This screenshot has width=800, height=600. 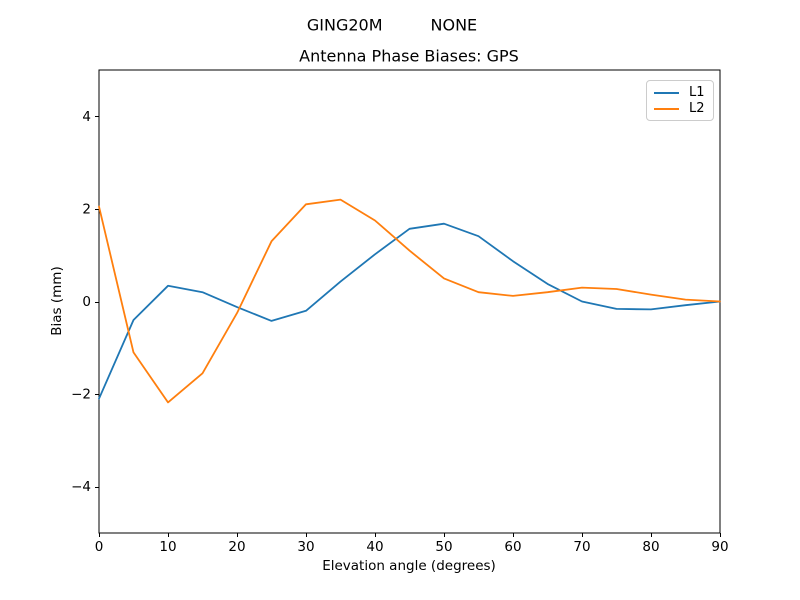 I want to click on x-tick-label: 0, so click(x=99, y=547).